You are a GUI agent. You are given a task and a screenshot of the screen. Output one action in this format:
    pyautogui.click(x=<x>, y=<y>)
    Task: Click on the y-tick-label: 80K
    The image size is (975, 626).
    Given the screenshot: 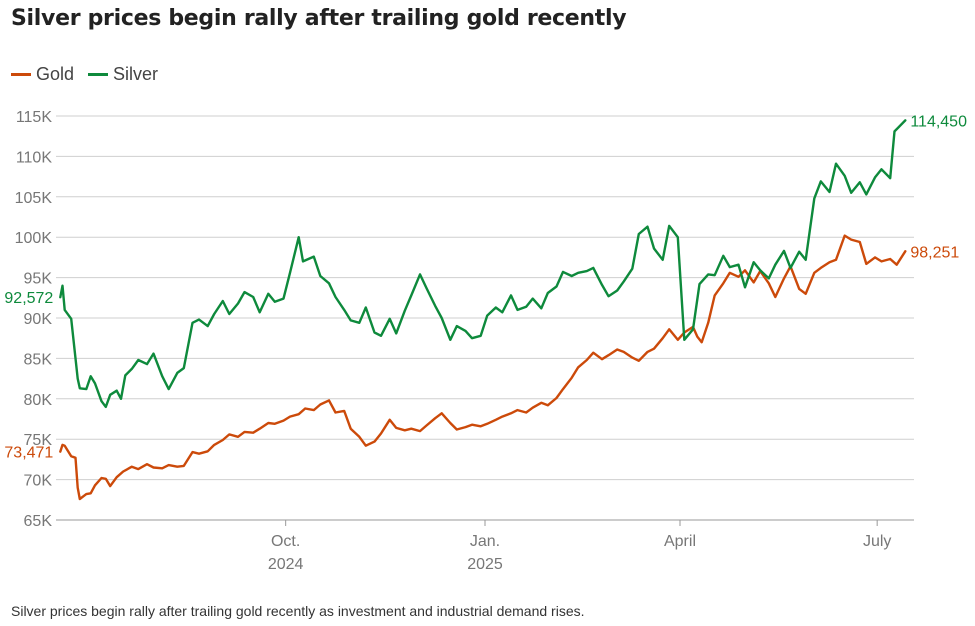 What is the action you would take?
    pyautogui.click(x=38, y=400)
    